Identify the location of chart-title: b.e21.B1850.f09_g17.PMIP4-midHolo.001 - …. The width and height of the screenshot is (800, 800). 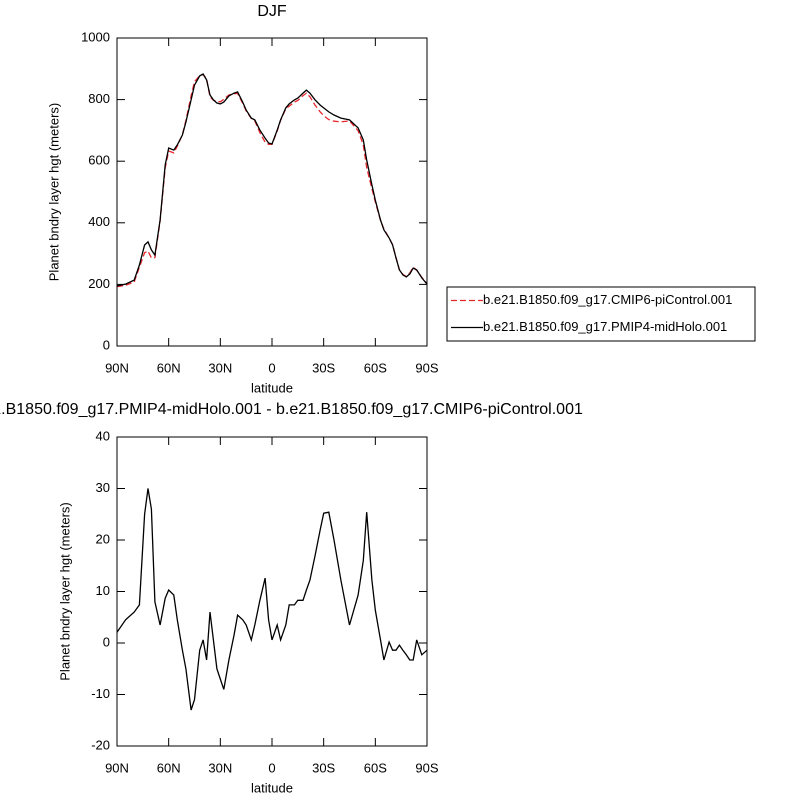
(291, 409).